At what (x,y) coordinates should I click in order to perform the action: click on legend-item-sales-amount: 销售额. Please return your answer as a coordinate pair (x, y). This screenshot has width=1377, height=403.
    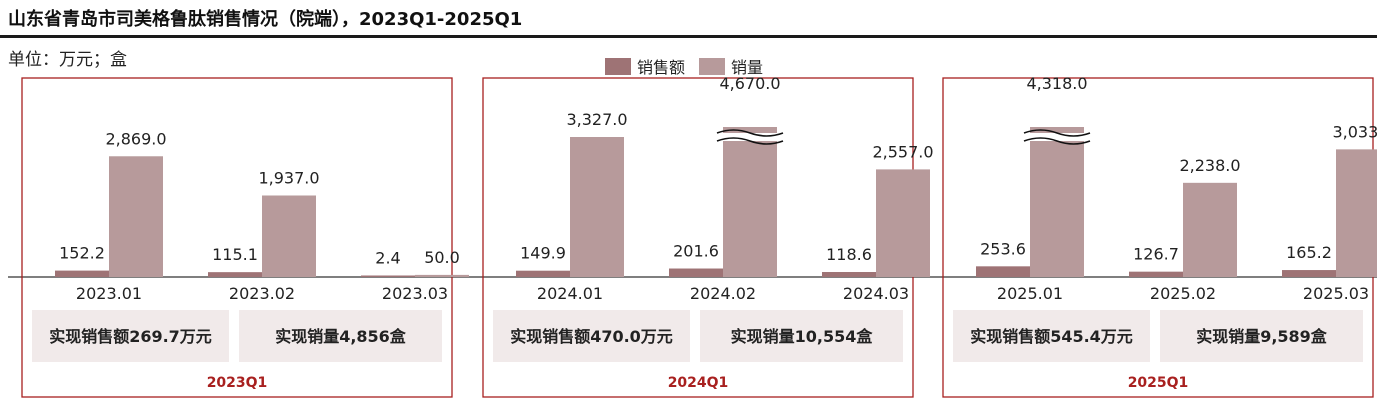
    Looking at the image, I should click on (645, 66).